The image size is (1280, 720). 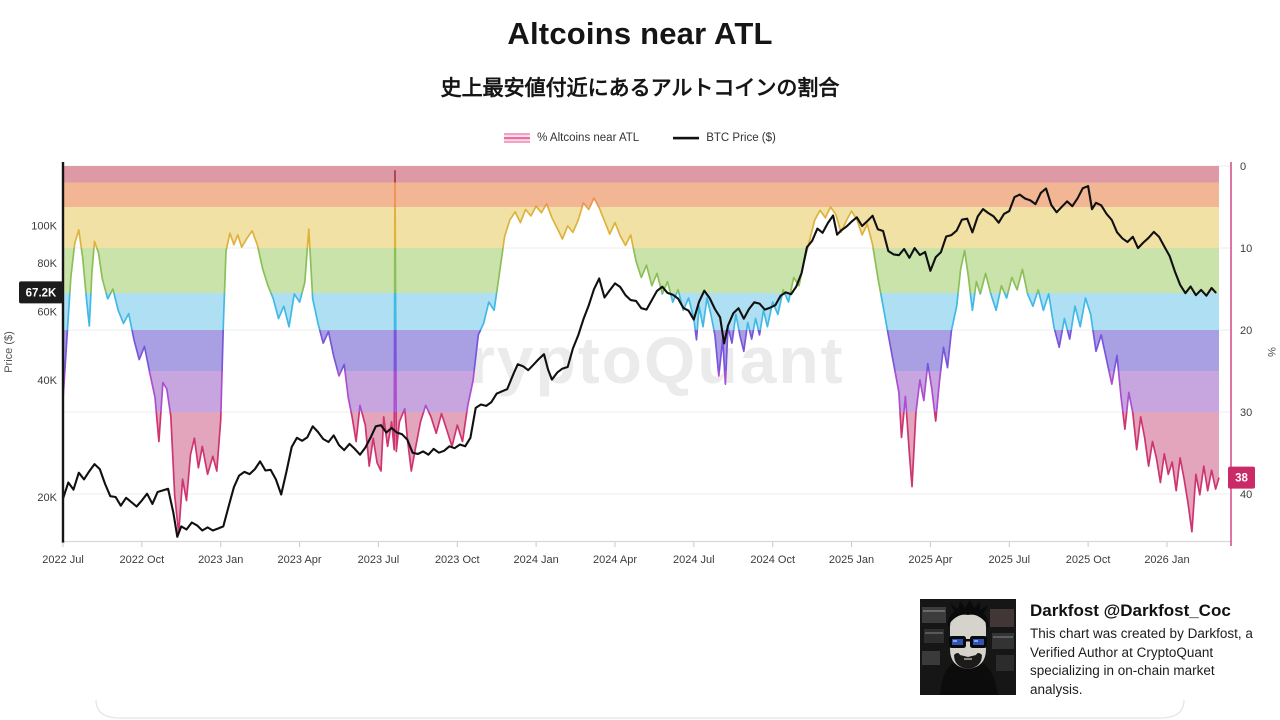 I want to click on altcoins-current-percent-badge-label: 38, so click(x=1241, y=479).